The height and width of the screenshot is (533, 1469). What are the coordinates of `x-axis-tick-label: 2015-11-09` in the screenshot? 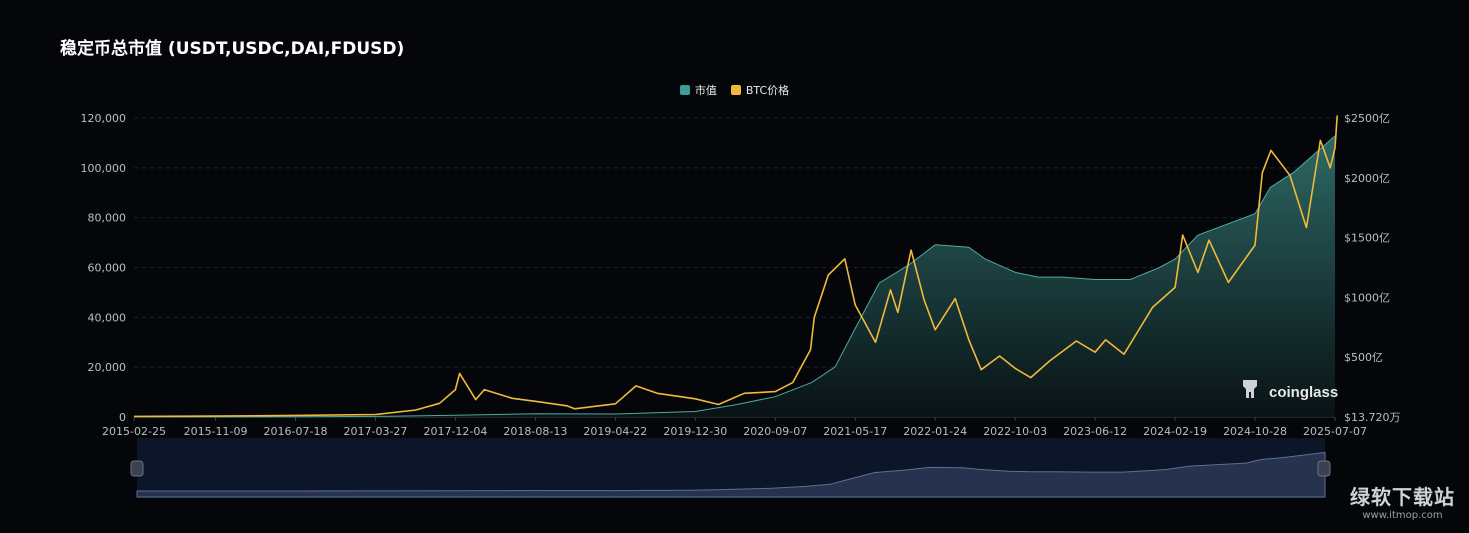 It's located at (216, 431).